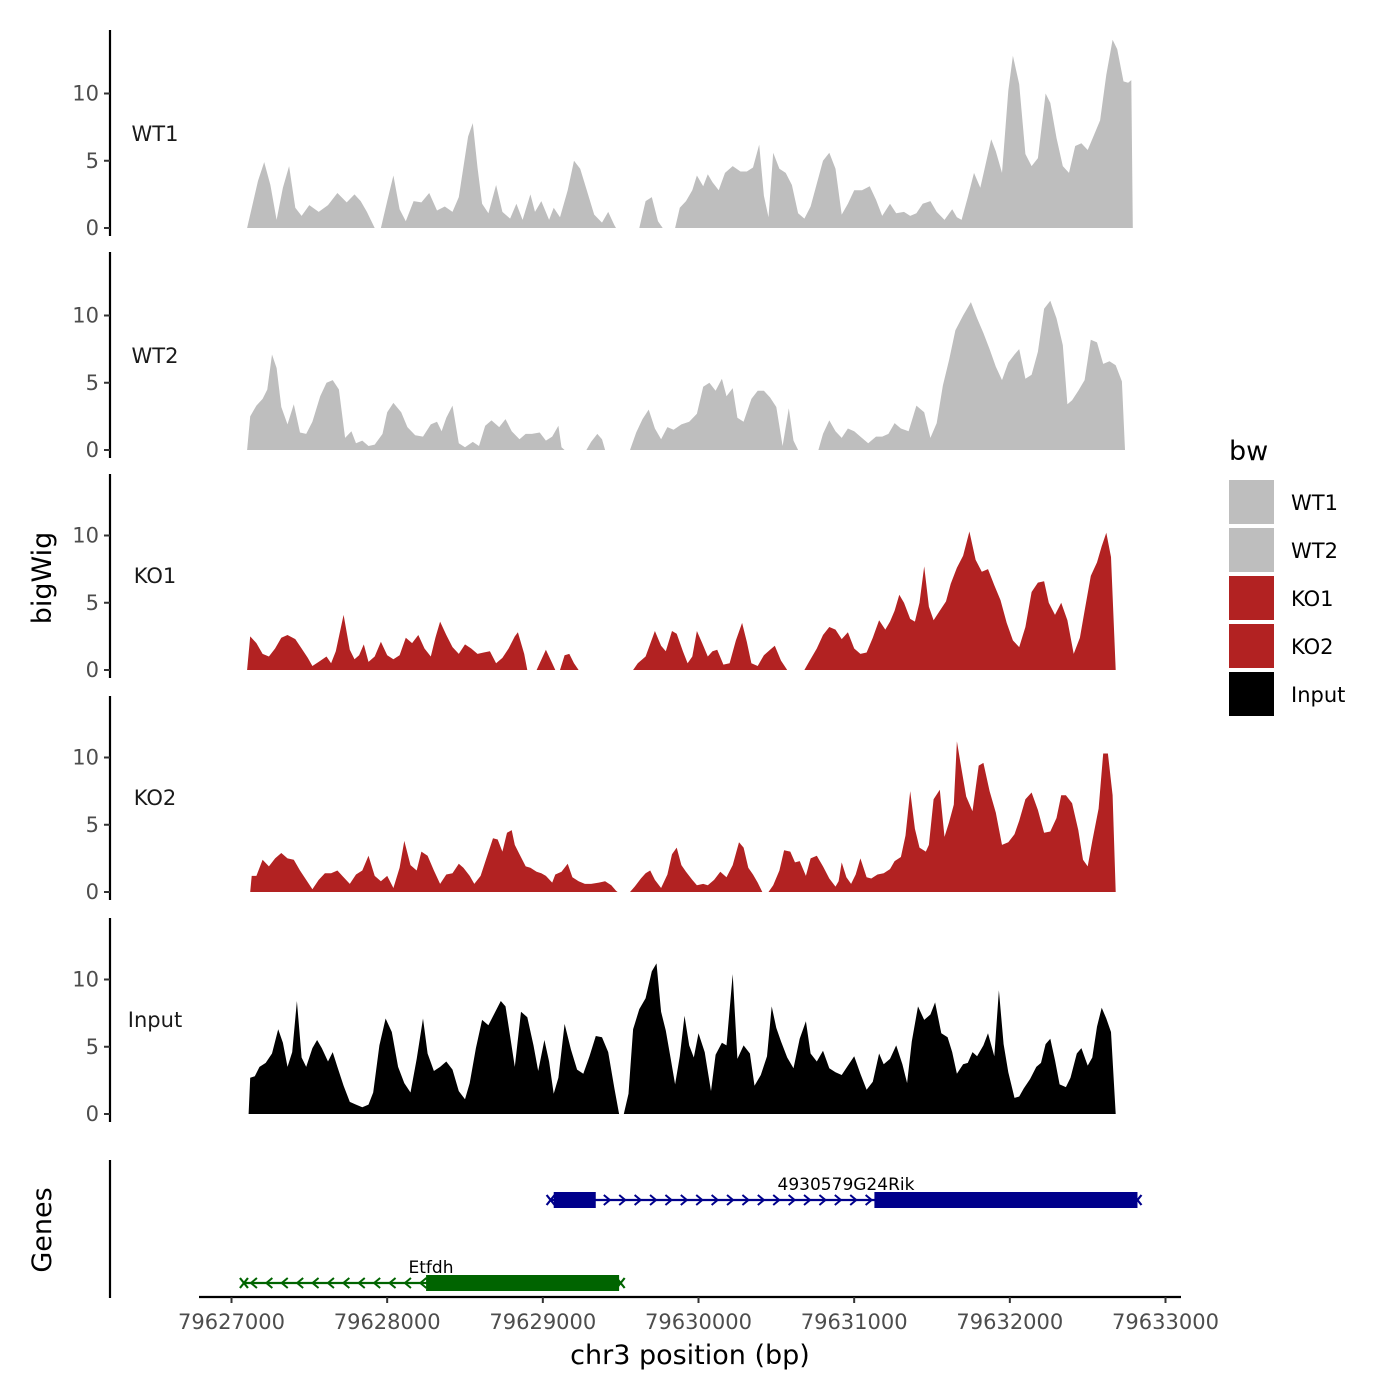  What do you see at coordinates (682, 1038) in the screenshot?
I see `coverage-area-input` at bounding box center [682, 1038].